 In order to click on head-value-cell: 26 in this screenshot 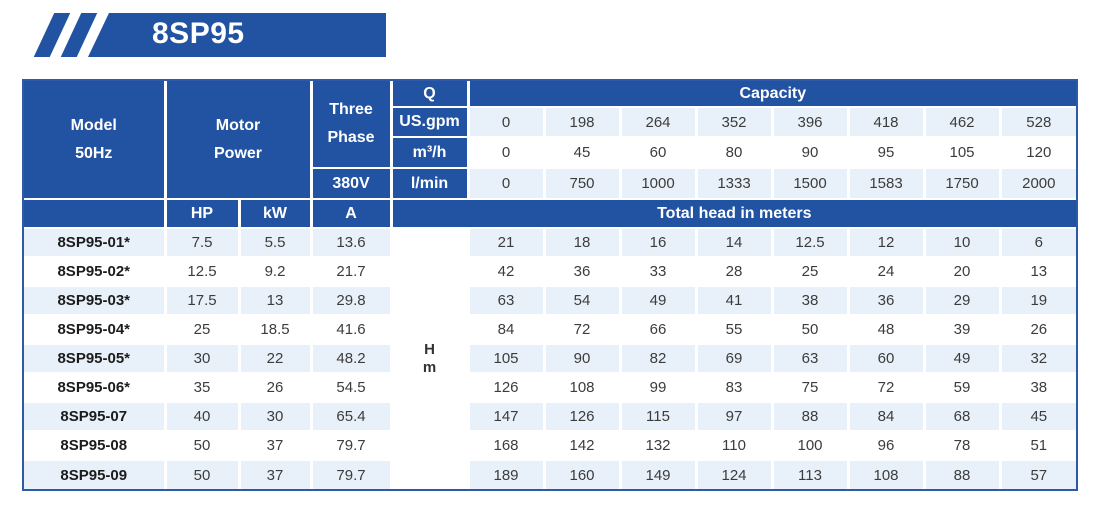, I will do `click(1038, 330)`.